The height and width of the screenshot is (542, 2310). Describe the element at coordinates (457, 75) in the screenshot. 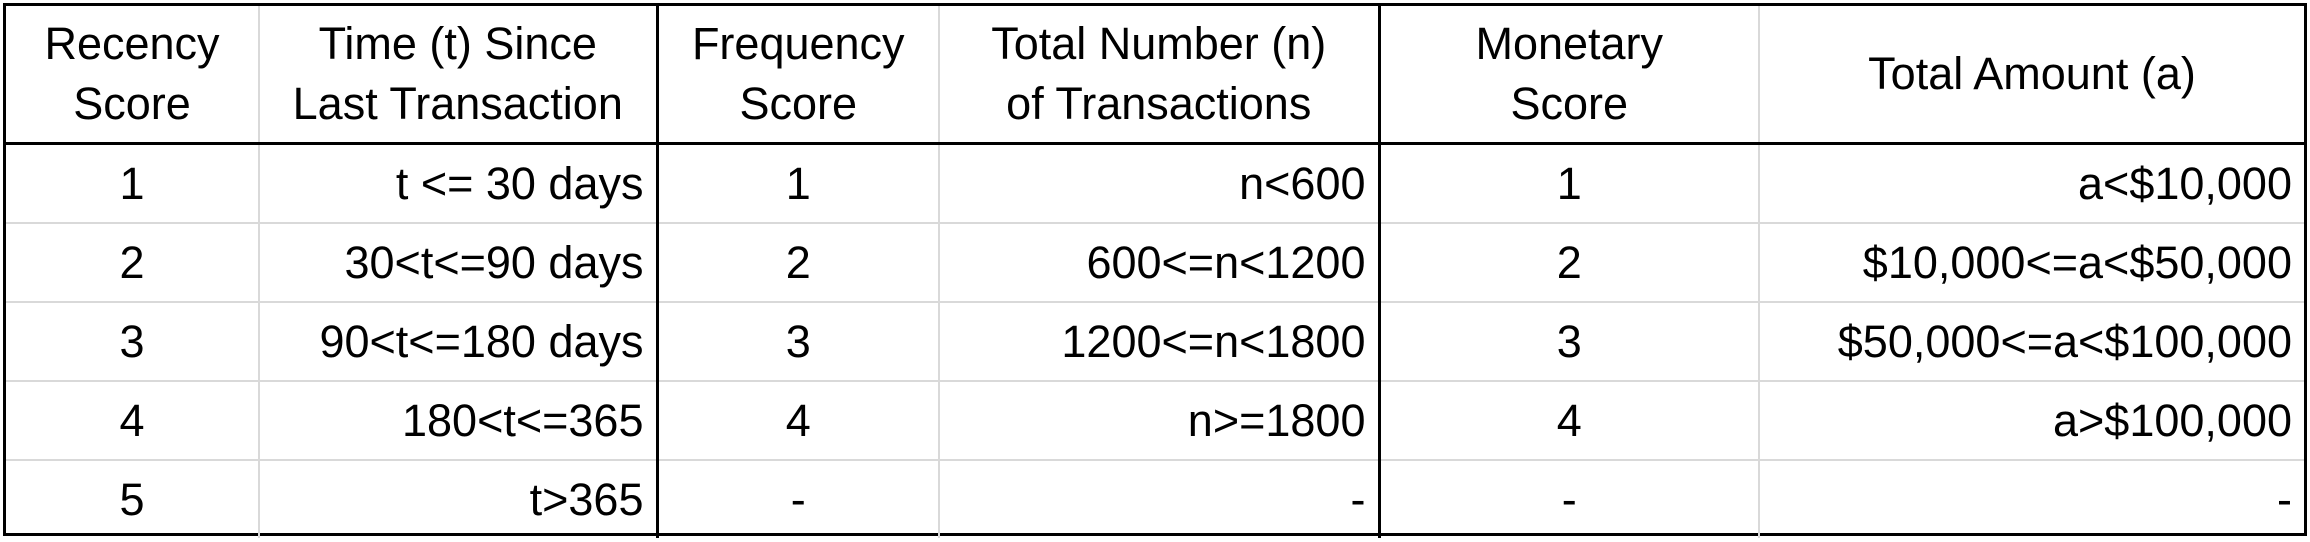

I see `header-time-since-last-transaction: Time (t) Since Last Transaction` at that location.